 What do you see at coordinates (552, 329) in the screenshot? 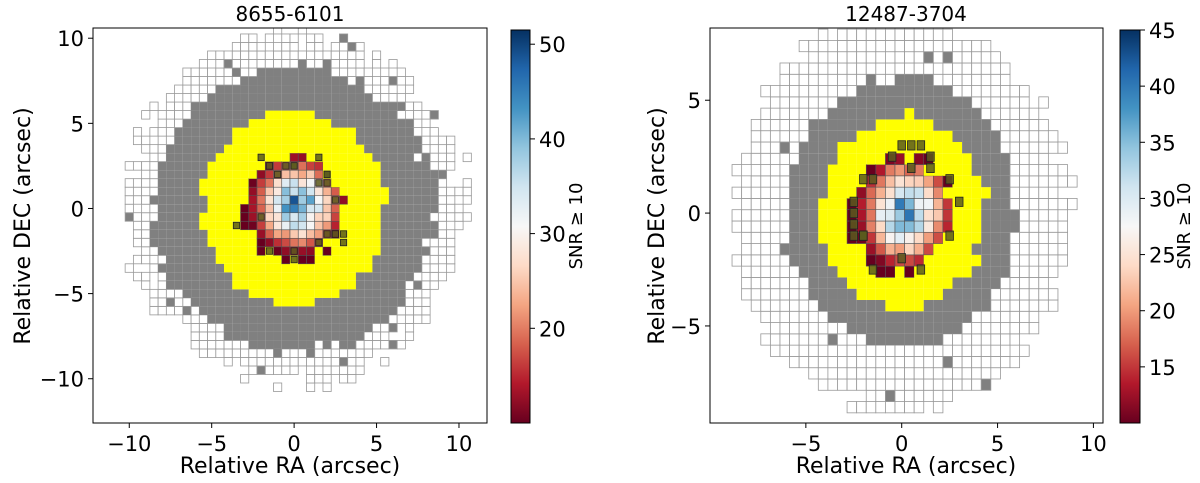
I see `panel-1-colorbar-tick-label: 20` at bounding box center [552, 329].